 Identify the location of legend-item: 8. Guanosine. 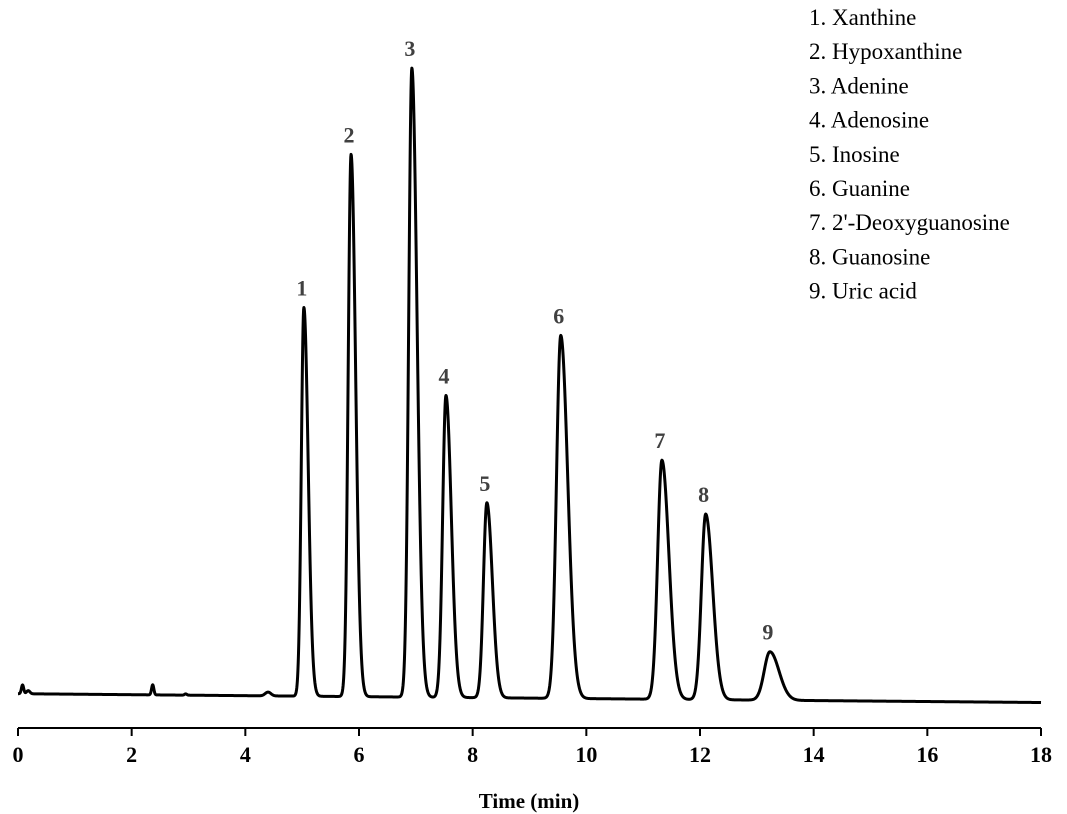
(869, 256).